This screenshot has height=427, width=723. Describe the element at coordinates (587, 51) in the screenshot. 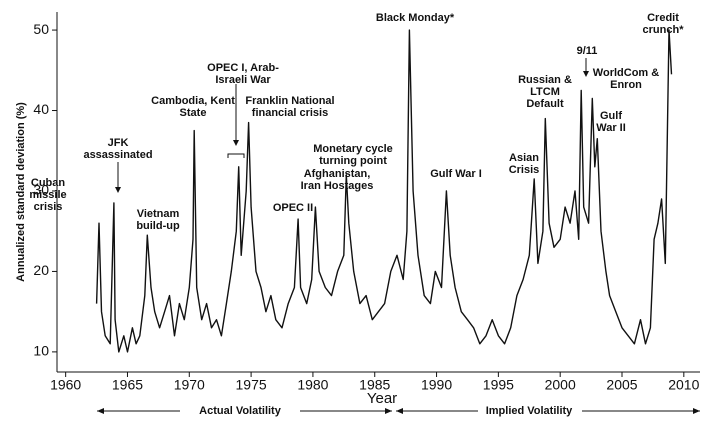

I see `annotation: 9/11` at that location.